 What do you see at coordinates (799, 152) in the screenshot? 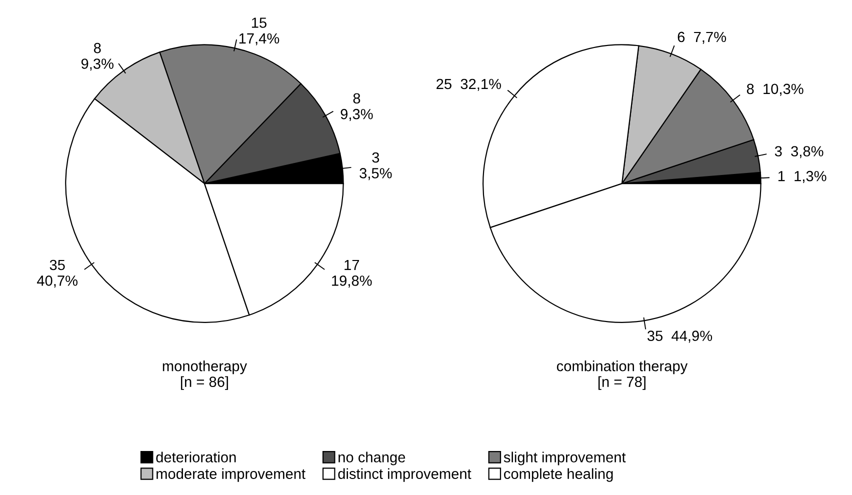
I see `data-label: 3 3,8%` at bounding box center [799, 152].